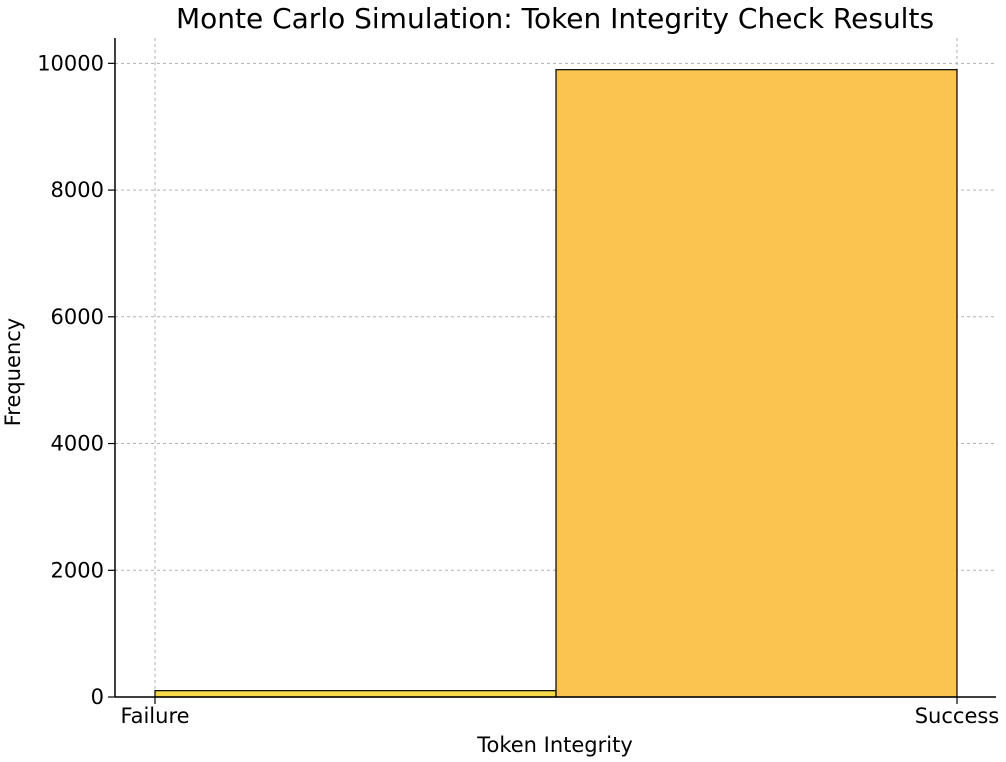  I want to click on y-tick-label: 2000, so click(77, 570).